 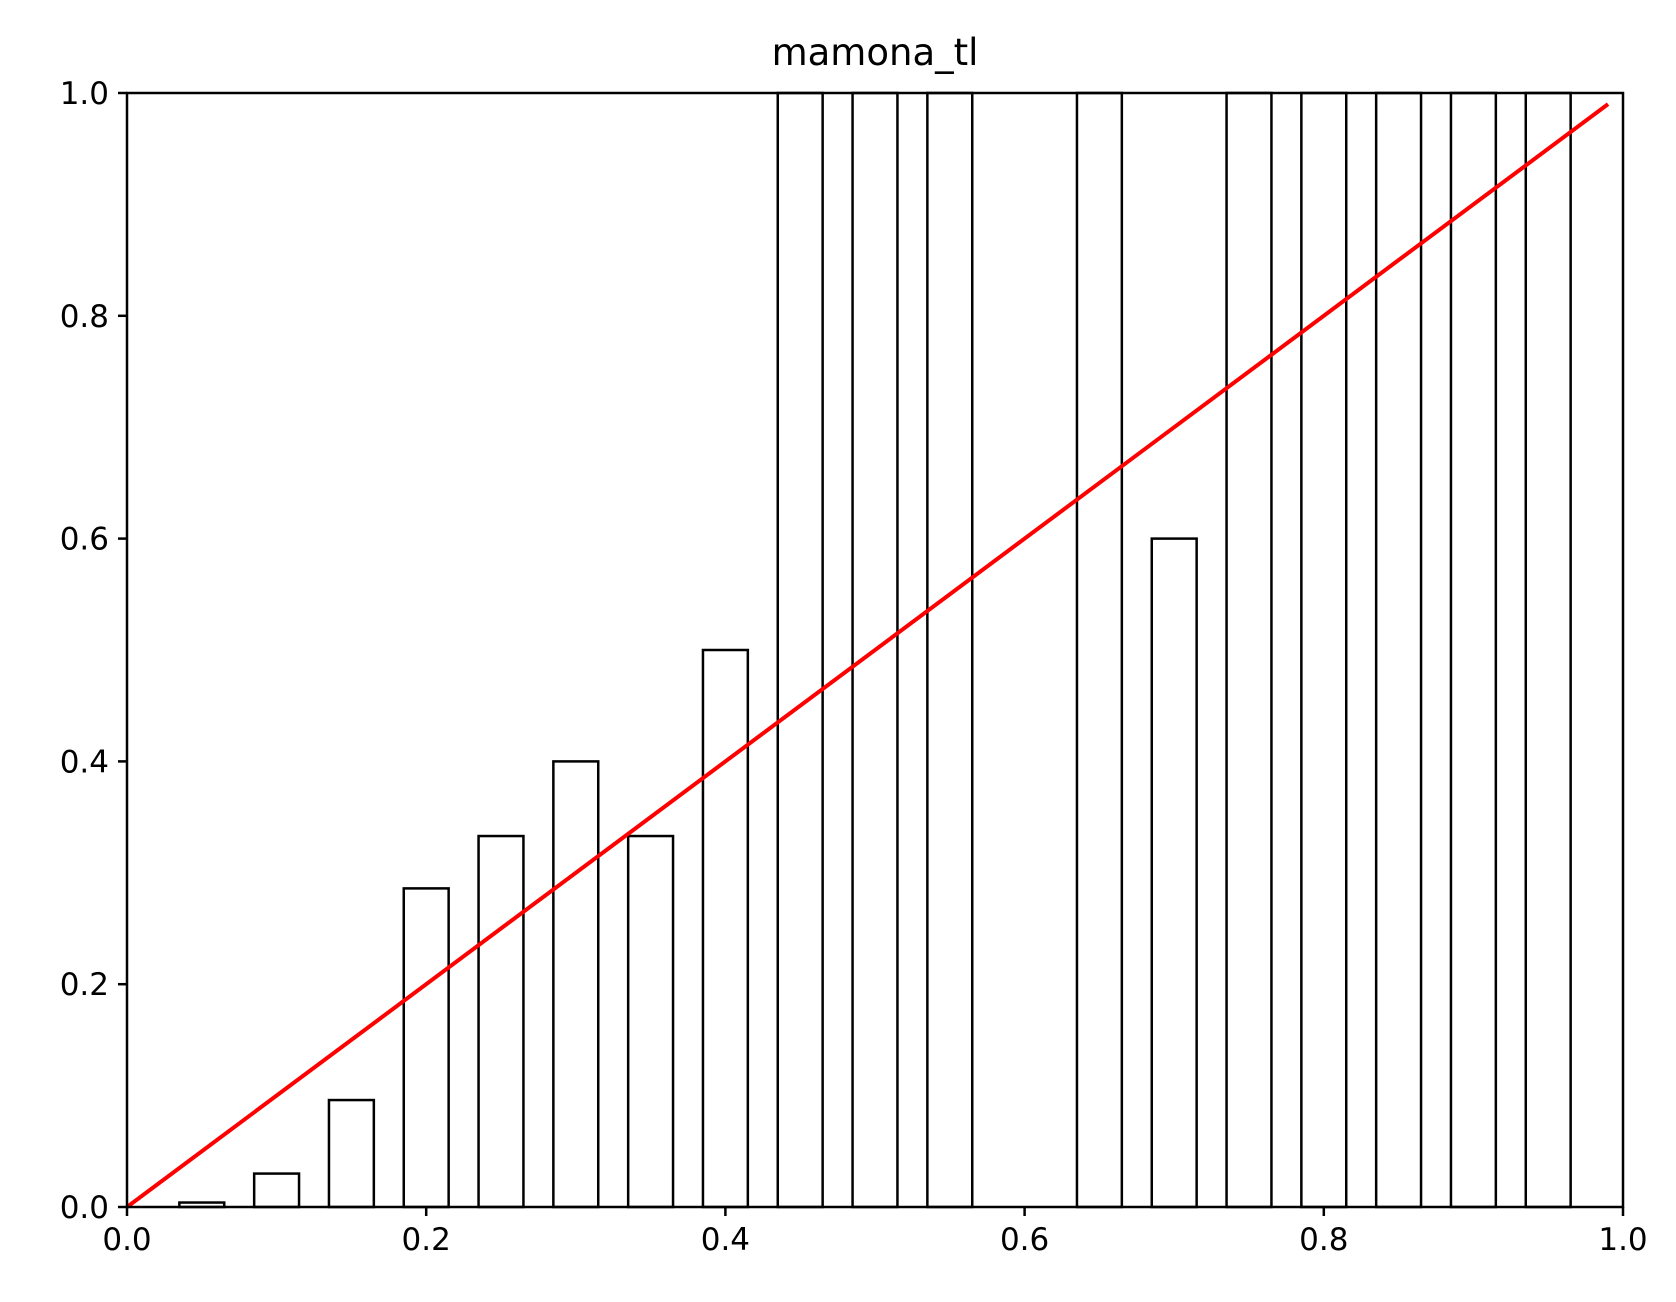 I want to click on x-tick-label-2: 0.4, so click(x=725, y=1240).